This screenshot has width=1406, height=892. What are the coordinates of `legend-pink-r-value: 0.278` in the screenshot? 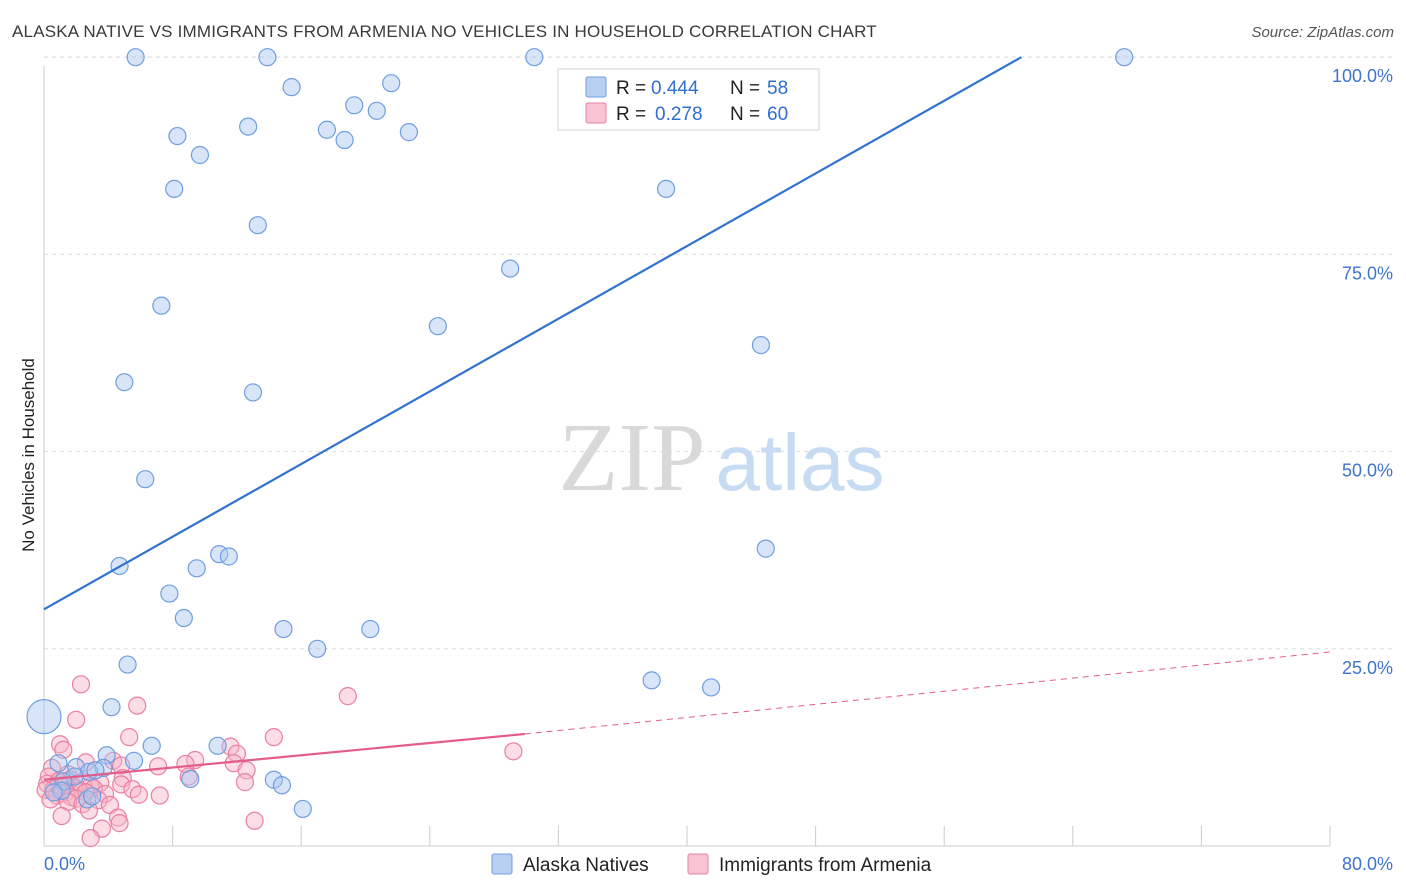 It's located at (679, 114).